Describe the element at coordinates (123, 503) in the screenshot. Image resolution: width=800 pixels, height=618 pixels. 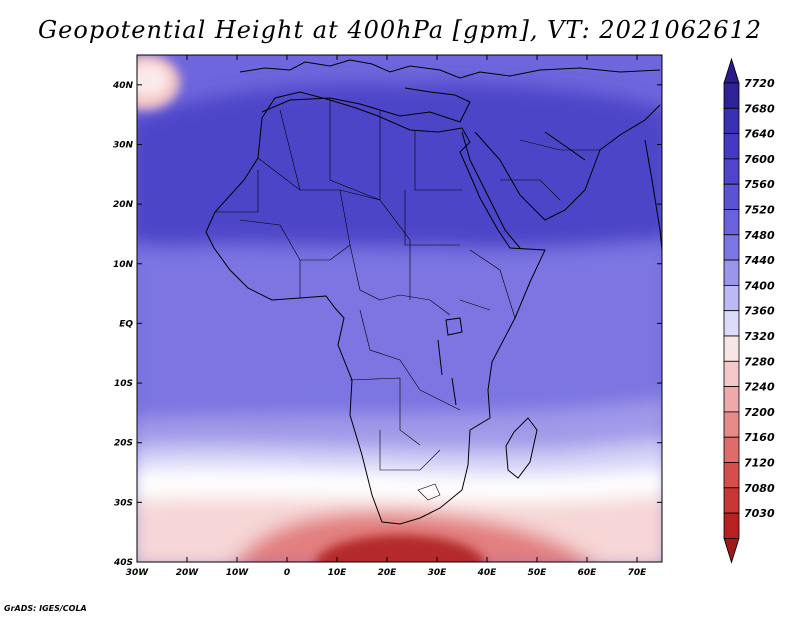
I see `lat-tick-label: 30S` at that location.